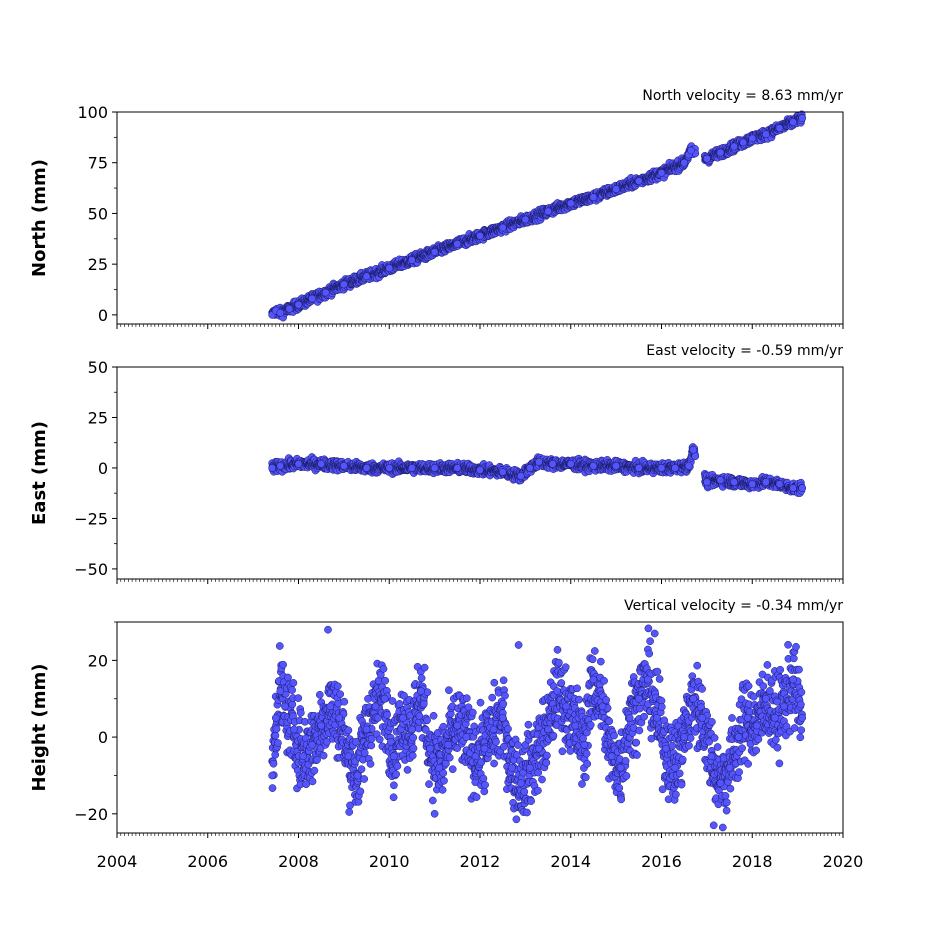 This screenshot has height=937, width=937. Describe the element at coordinates (98, 163) in the screenshot. I see `y-tick-label: 75` at that location.